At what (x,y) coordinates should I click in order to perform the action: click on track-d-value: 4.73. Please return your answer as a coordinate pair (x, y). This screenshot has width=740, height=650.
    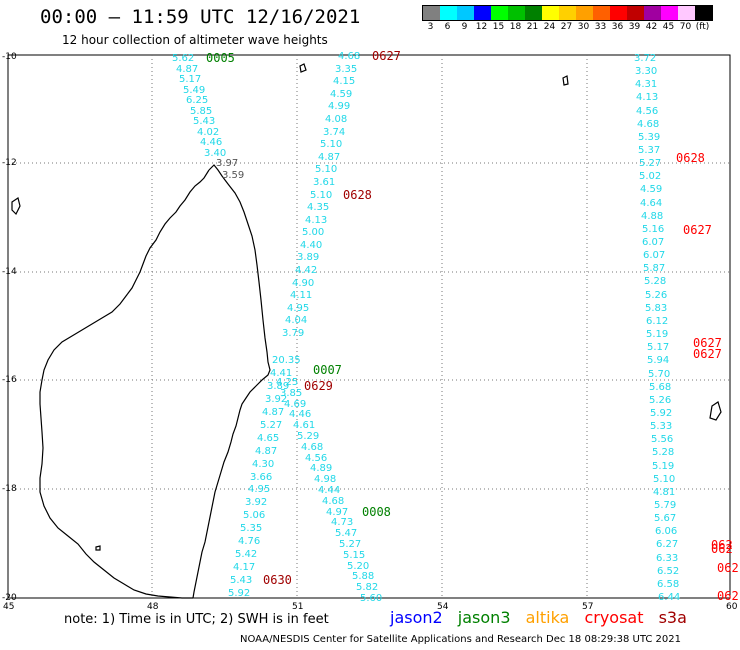
    Looking at the image, I should click on (342, 522).